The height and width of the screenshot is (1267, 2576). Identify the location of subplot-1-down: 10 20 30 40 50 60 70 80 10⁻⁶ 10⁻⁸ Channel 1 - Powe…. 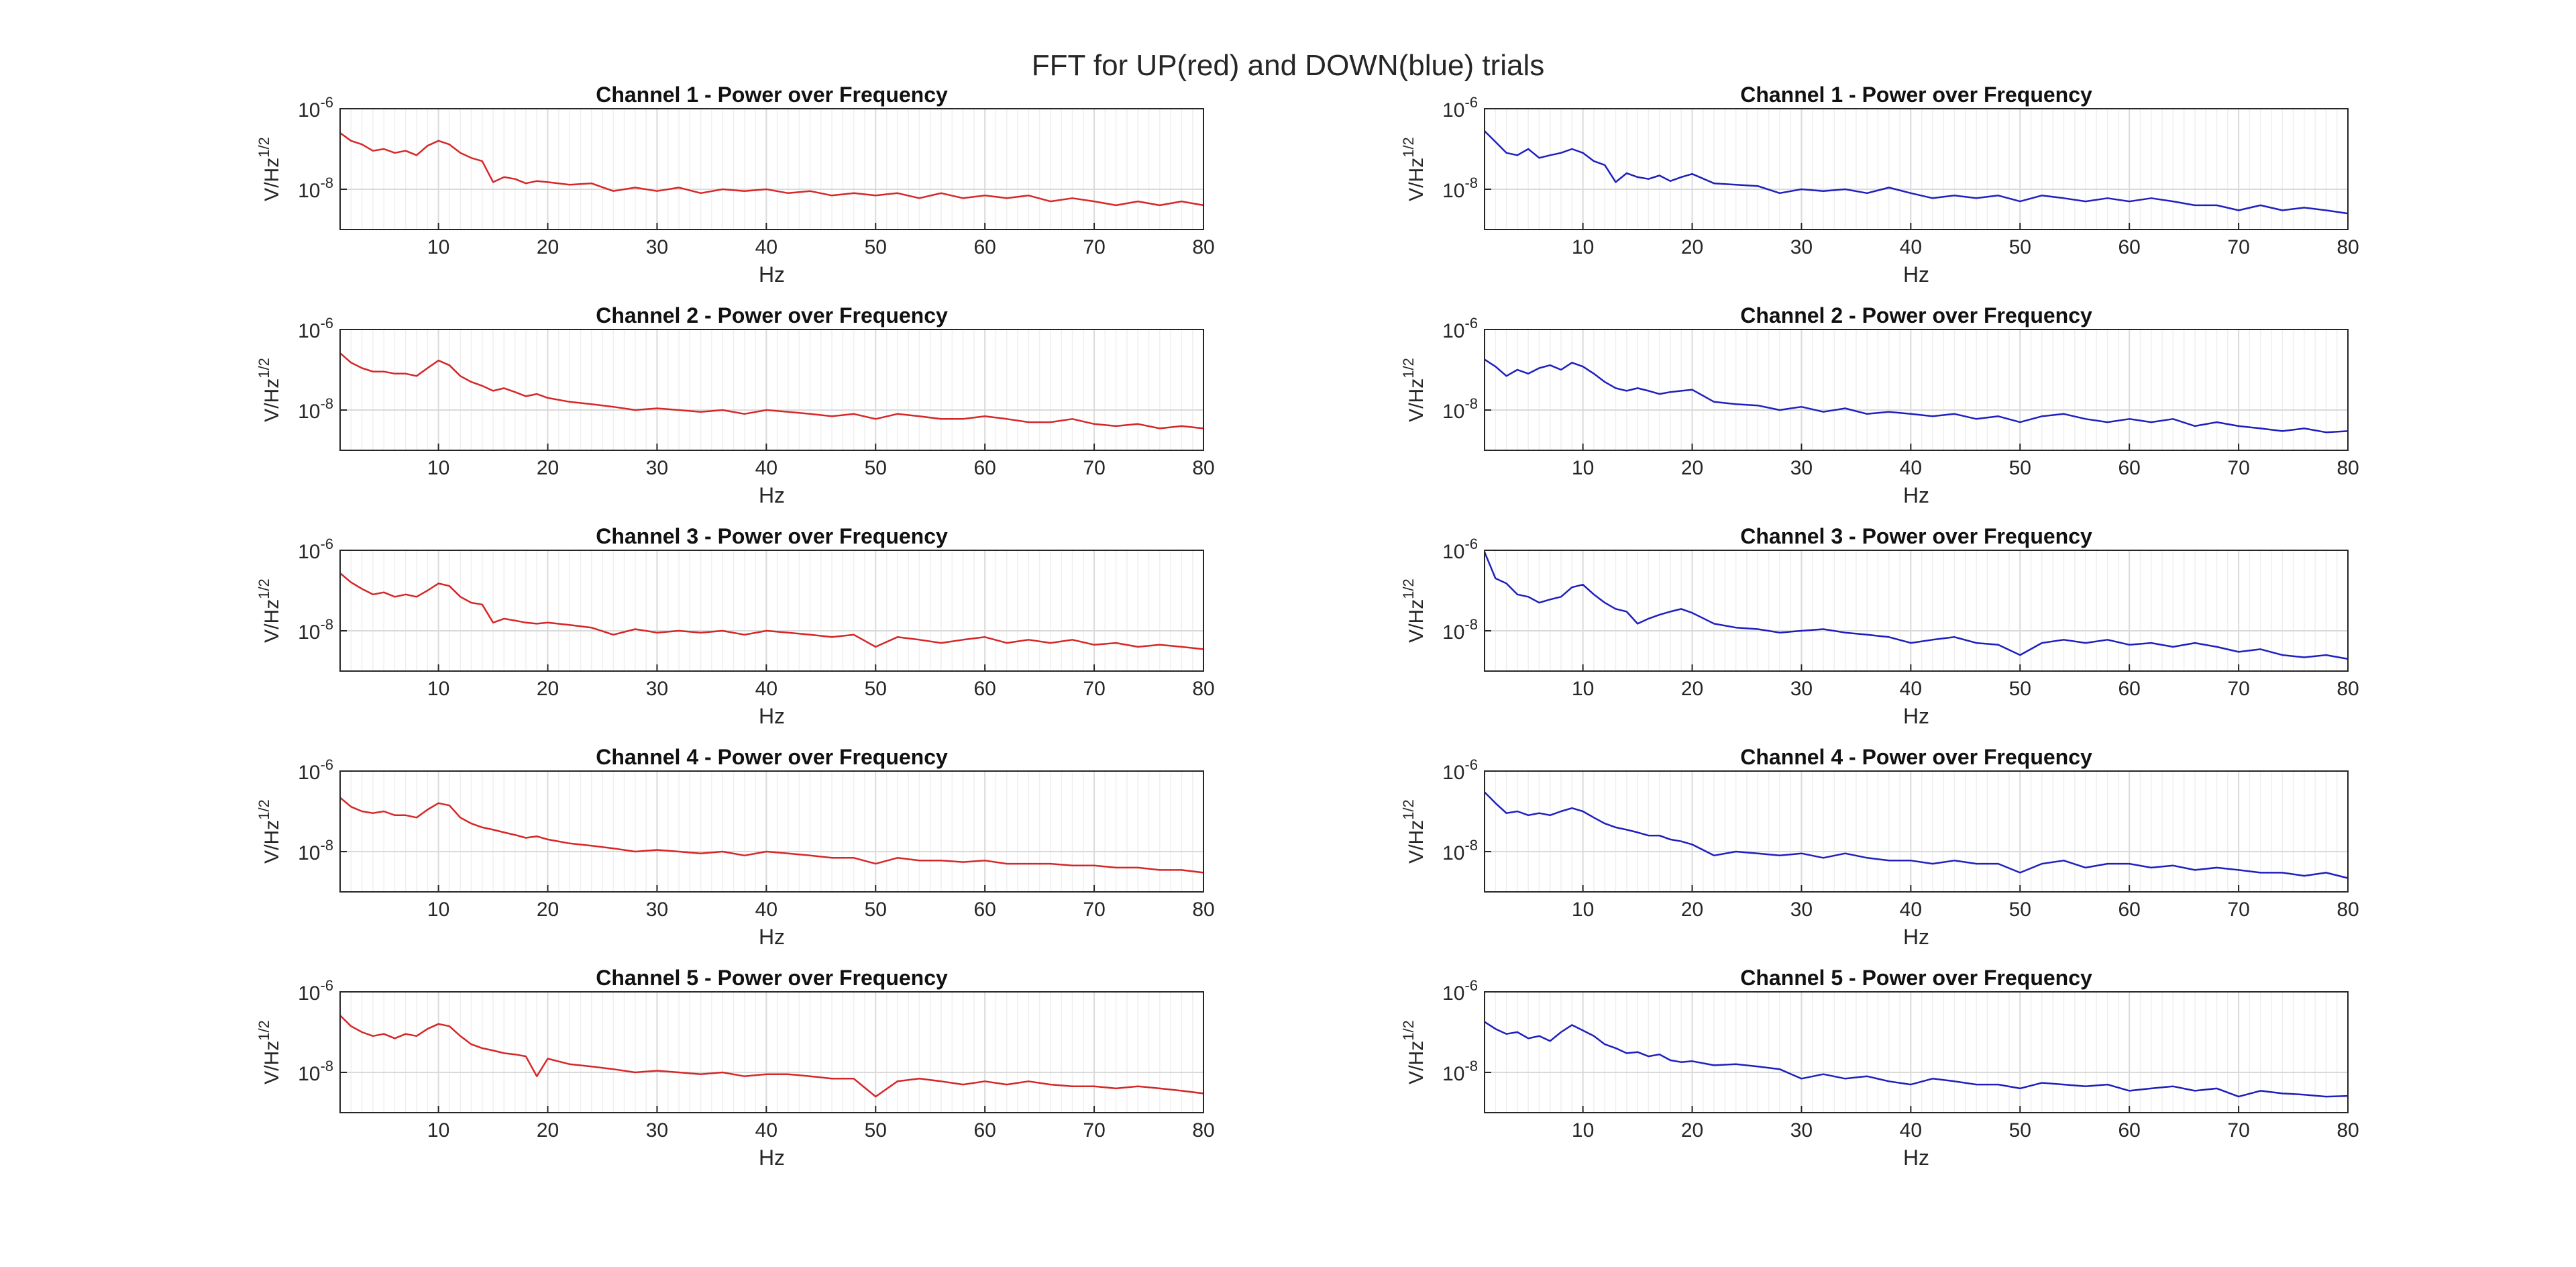
(1879, 185).